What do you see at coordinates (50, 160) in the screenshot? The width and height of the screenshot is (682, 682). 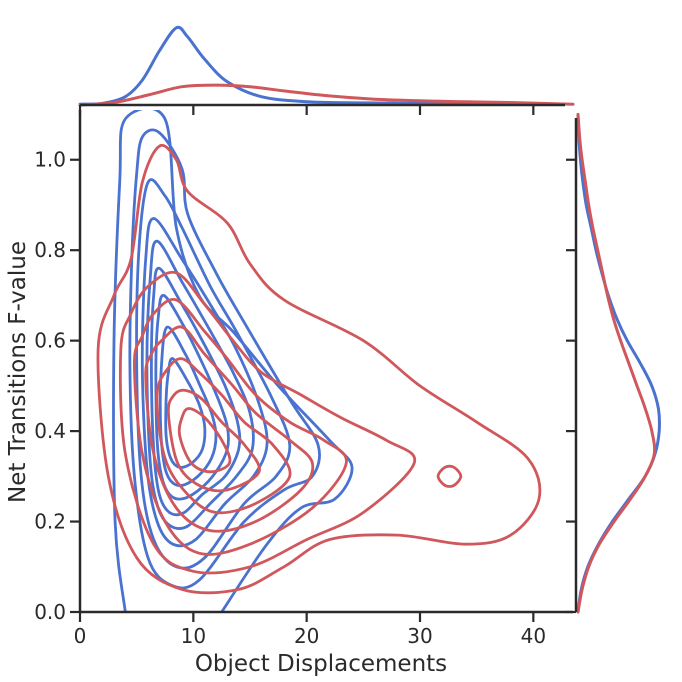 I see `y-tick-label-5: 1.0` at bounding box center [50, 160].